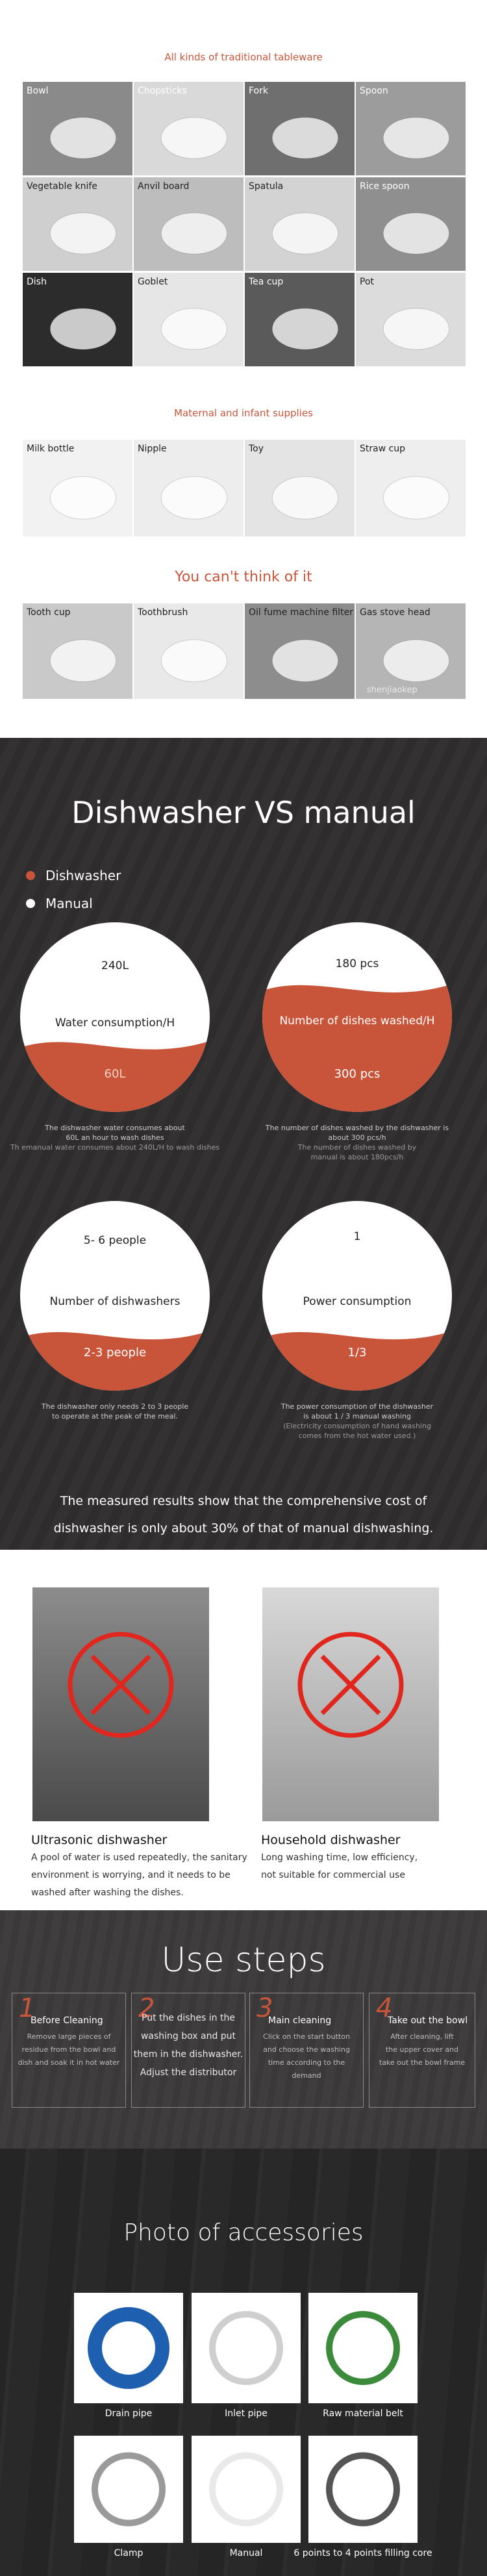 The height and width of the screenshot is (2576, 487). What do you see at coordinates (258, 91) in the screenshot?
I see `tile-label: Fork` at bounding box center [258, 91].